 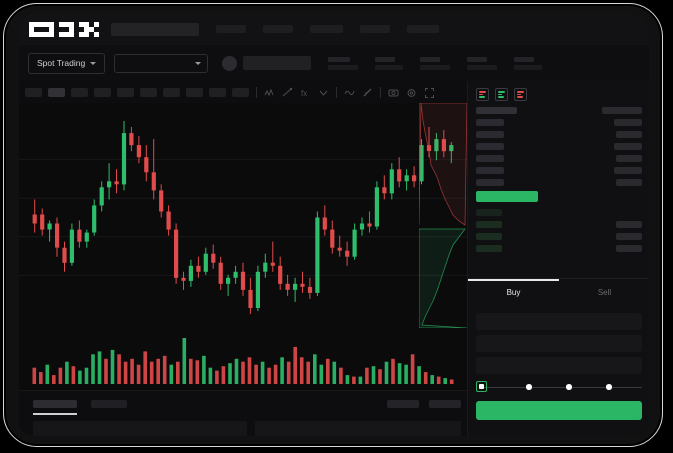 I want to click on chevron-down-icon, so click(x=323, y=92).